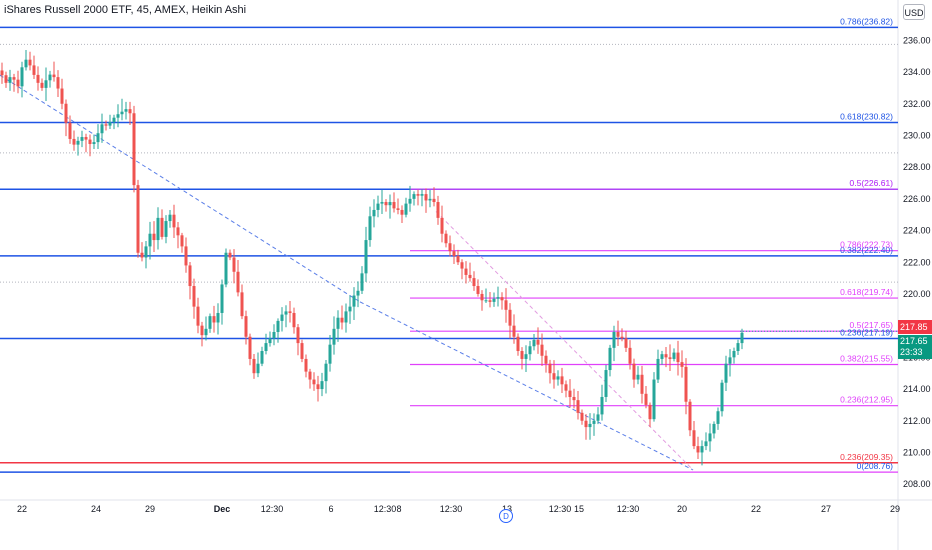  Describe the element at coordinates (917, 167) in the screenshot. I see `y-tick-label: 228.00` at that location.